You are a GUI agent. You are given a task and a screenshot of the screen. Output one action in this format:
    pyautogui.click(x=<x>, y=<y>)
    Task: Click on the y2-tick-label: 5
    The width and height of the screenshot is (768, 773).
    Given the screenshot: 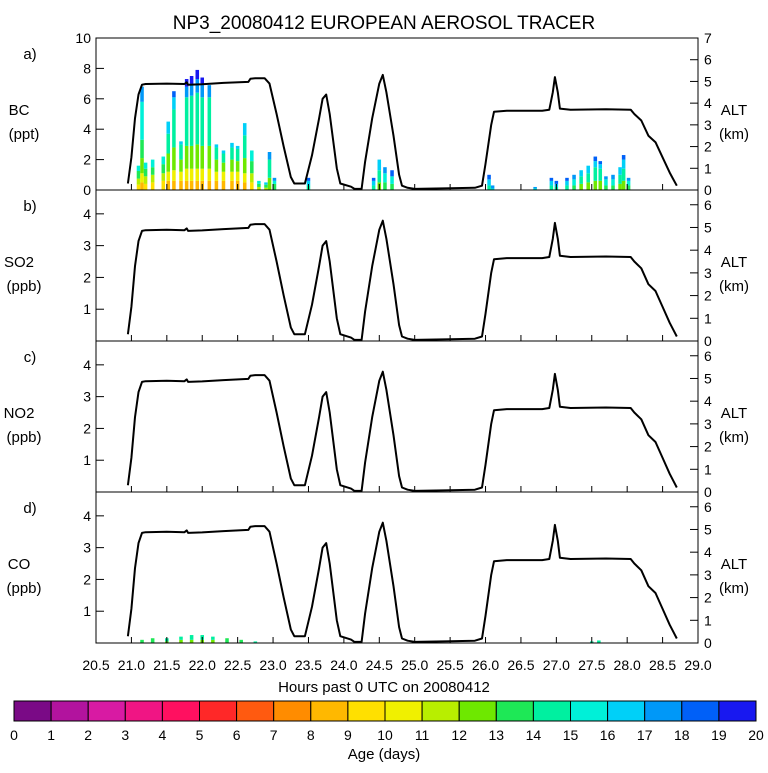 What is the action you would take?
    pyautogui.click(x=708, y=81)
    